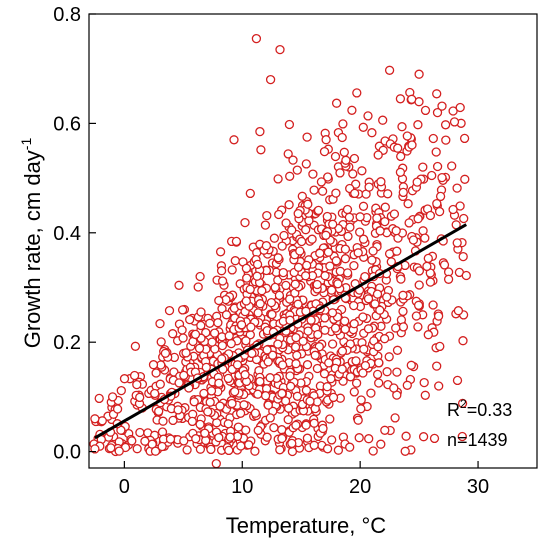 The height and width of the screenshot is (551, 550). What do you see at coordinates (124, 487) in the screenshot?
I see `x-tick-label: 0` at bounding box center [124, 487].